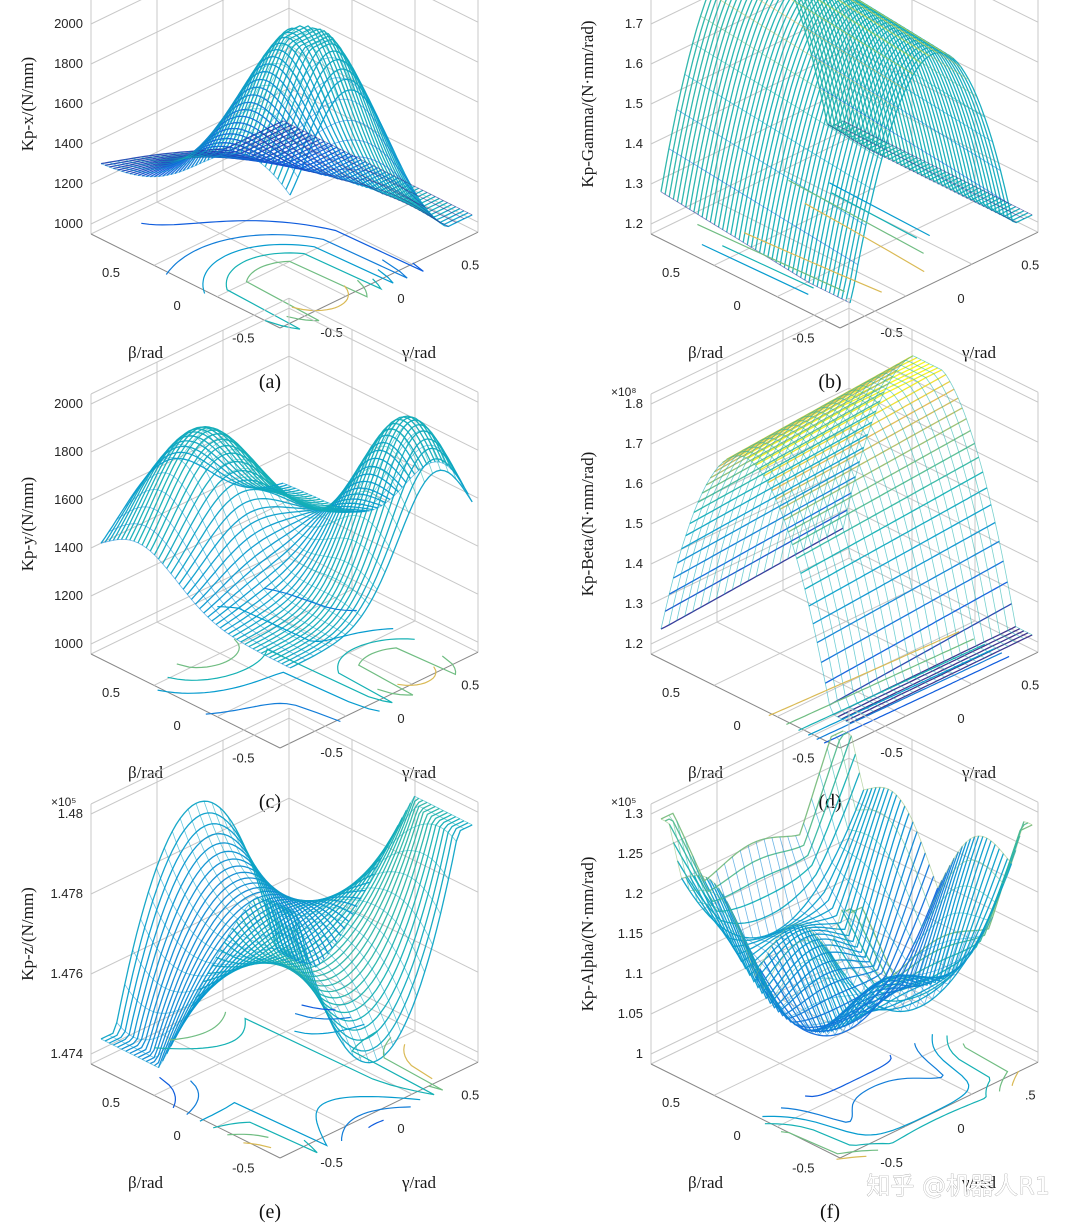  Describe the element at coordinates (68, 403) in the screenshot. I see `z-tick-label: 2000` at that location.